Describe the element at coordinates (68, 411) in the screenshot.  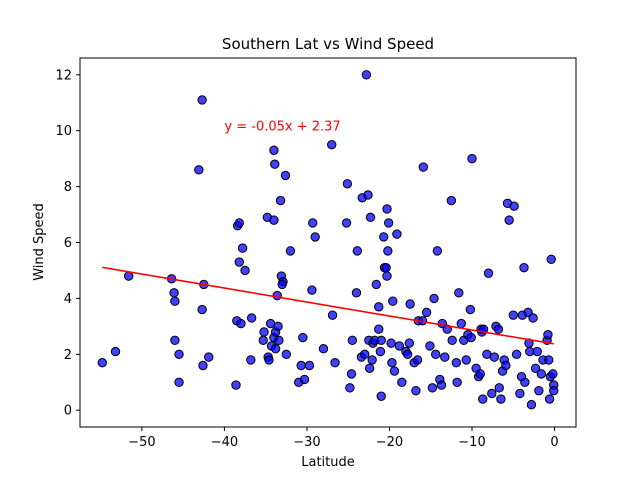
I see `y-tick-label: 0` at that location.